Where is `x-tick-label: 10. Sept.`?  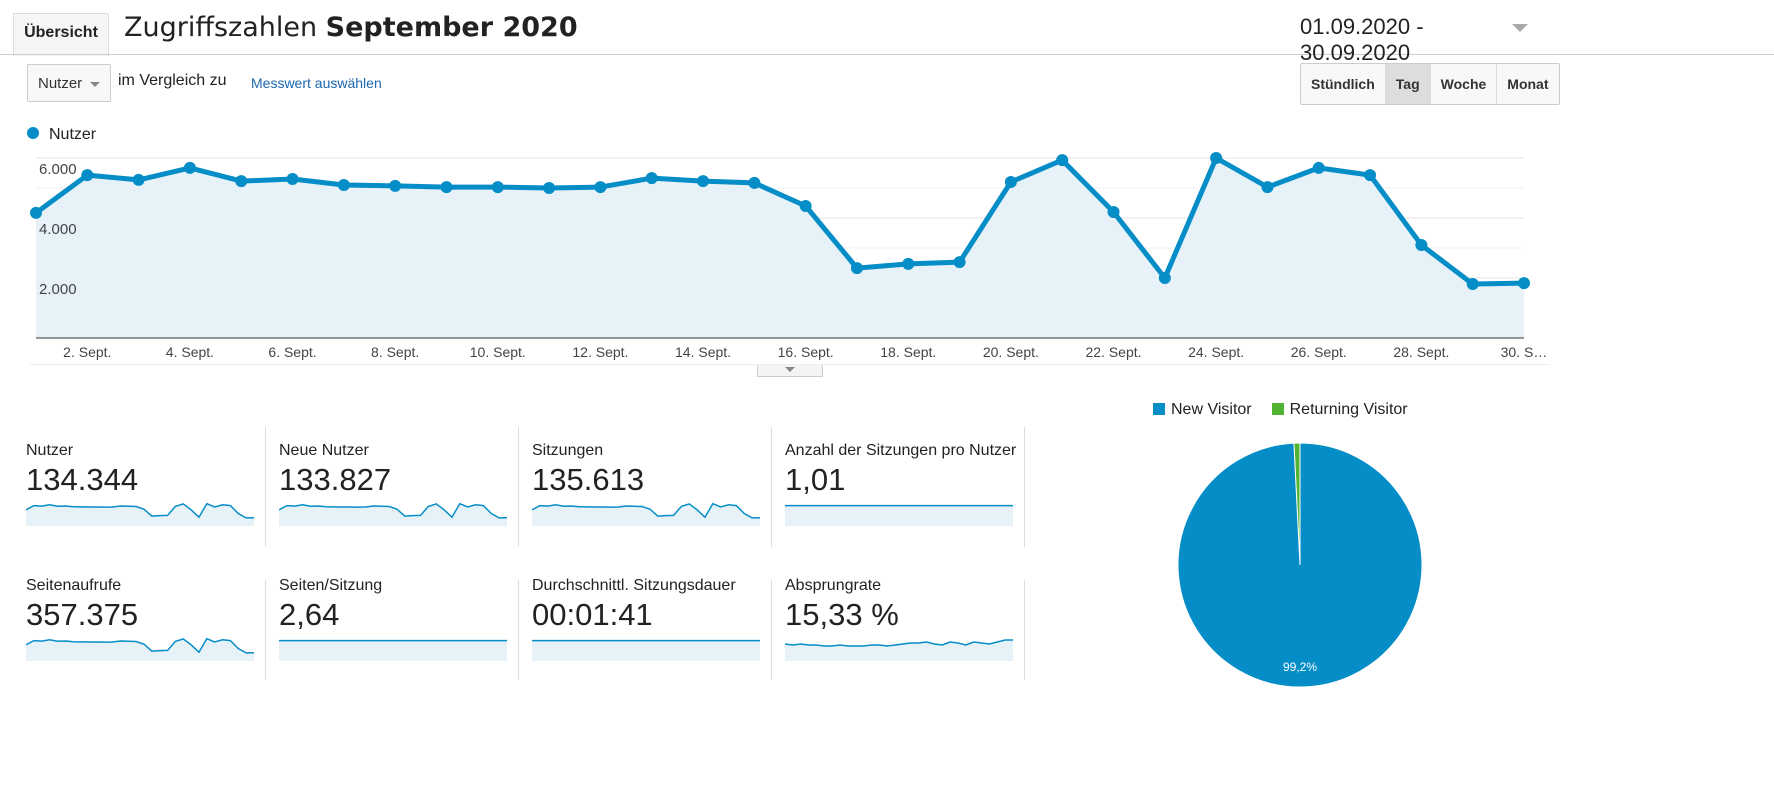
x-tick-label: 10. Sept. is located at coordinates (498, 352).